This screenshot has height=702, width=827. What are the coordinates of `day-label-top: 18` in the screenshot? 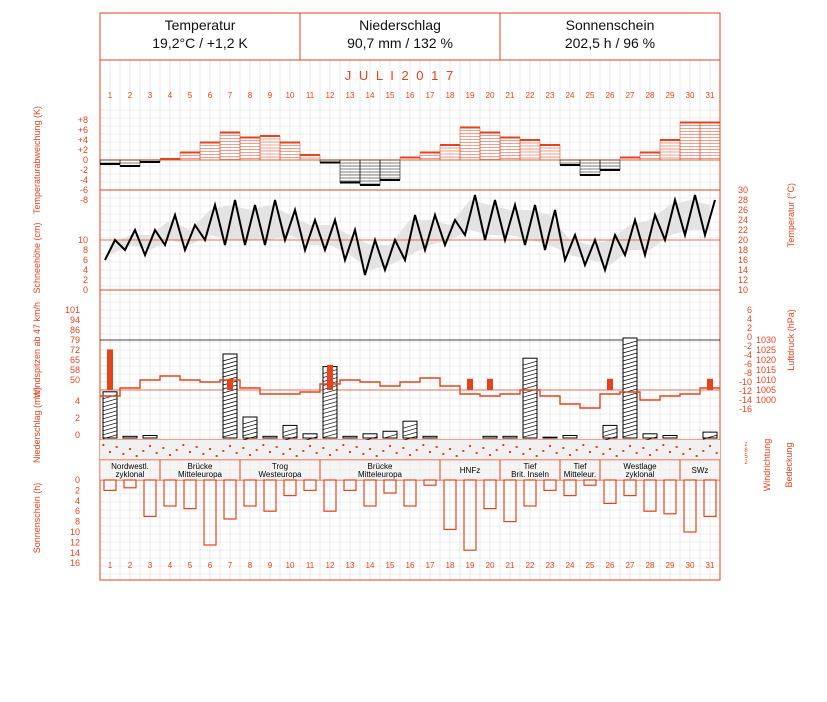 It's located at (450, 95).